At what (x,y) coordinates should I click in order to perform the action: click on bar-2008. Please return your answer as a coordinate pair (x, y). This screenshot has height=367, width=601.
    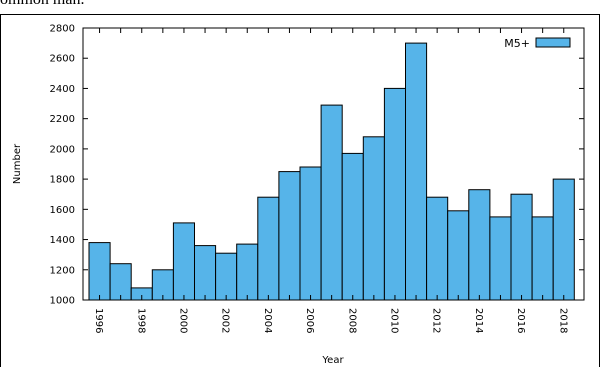
    Looking at the image, I should click on (352, 226).